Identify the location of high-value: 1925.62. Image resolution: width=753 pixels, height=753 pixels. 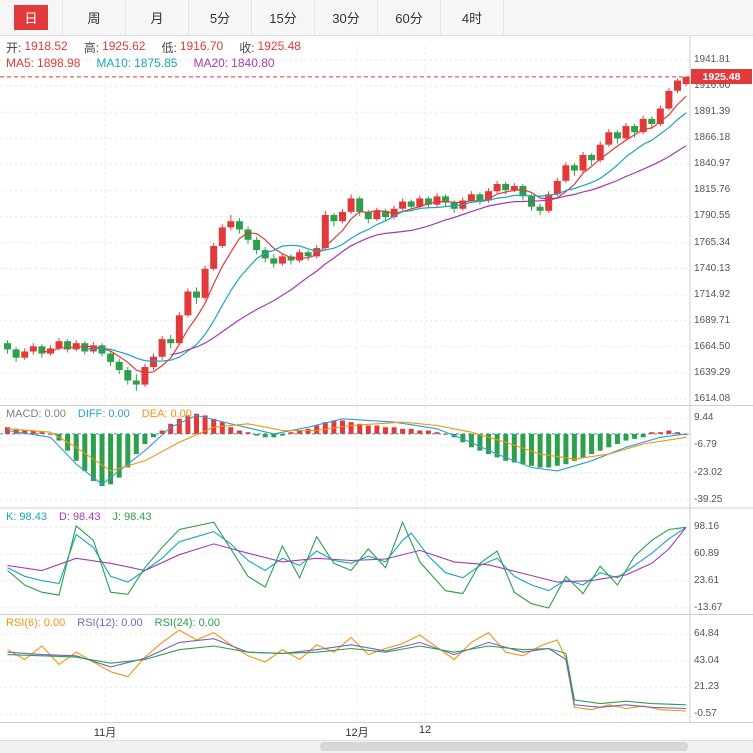
(124, 46).